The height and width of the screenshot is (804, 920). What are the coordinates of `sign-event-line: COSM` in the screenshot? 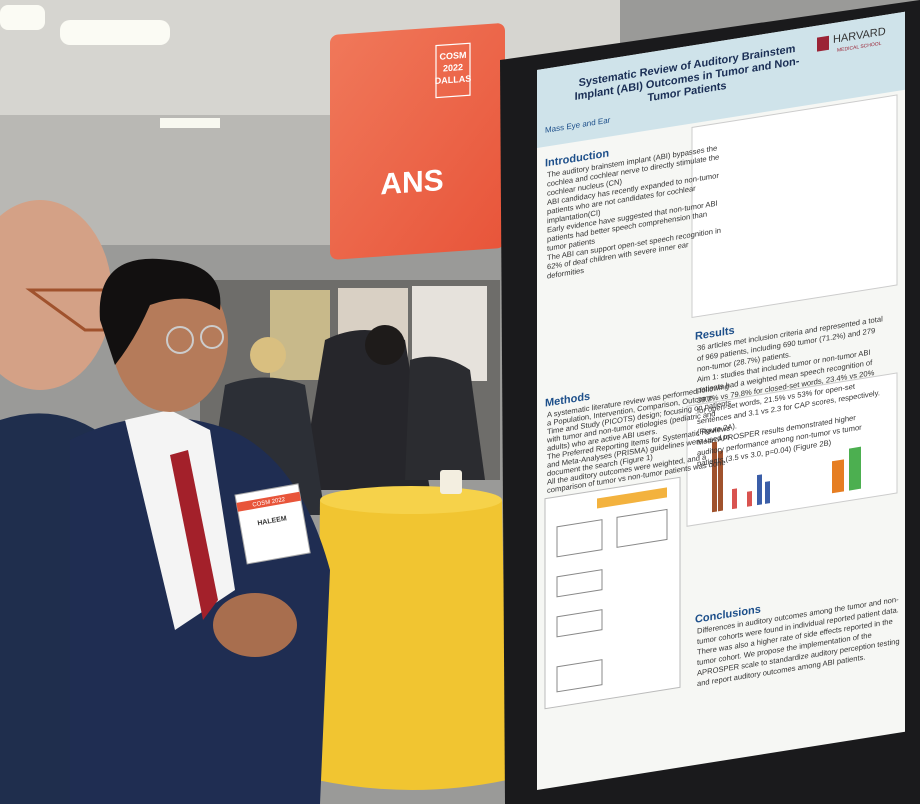 It's located at (453, 56).